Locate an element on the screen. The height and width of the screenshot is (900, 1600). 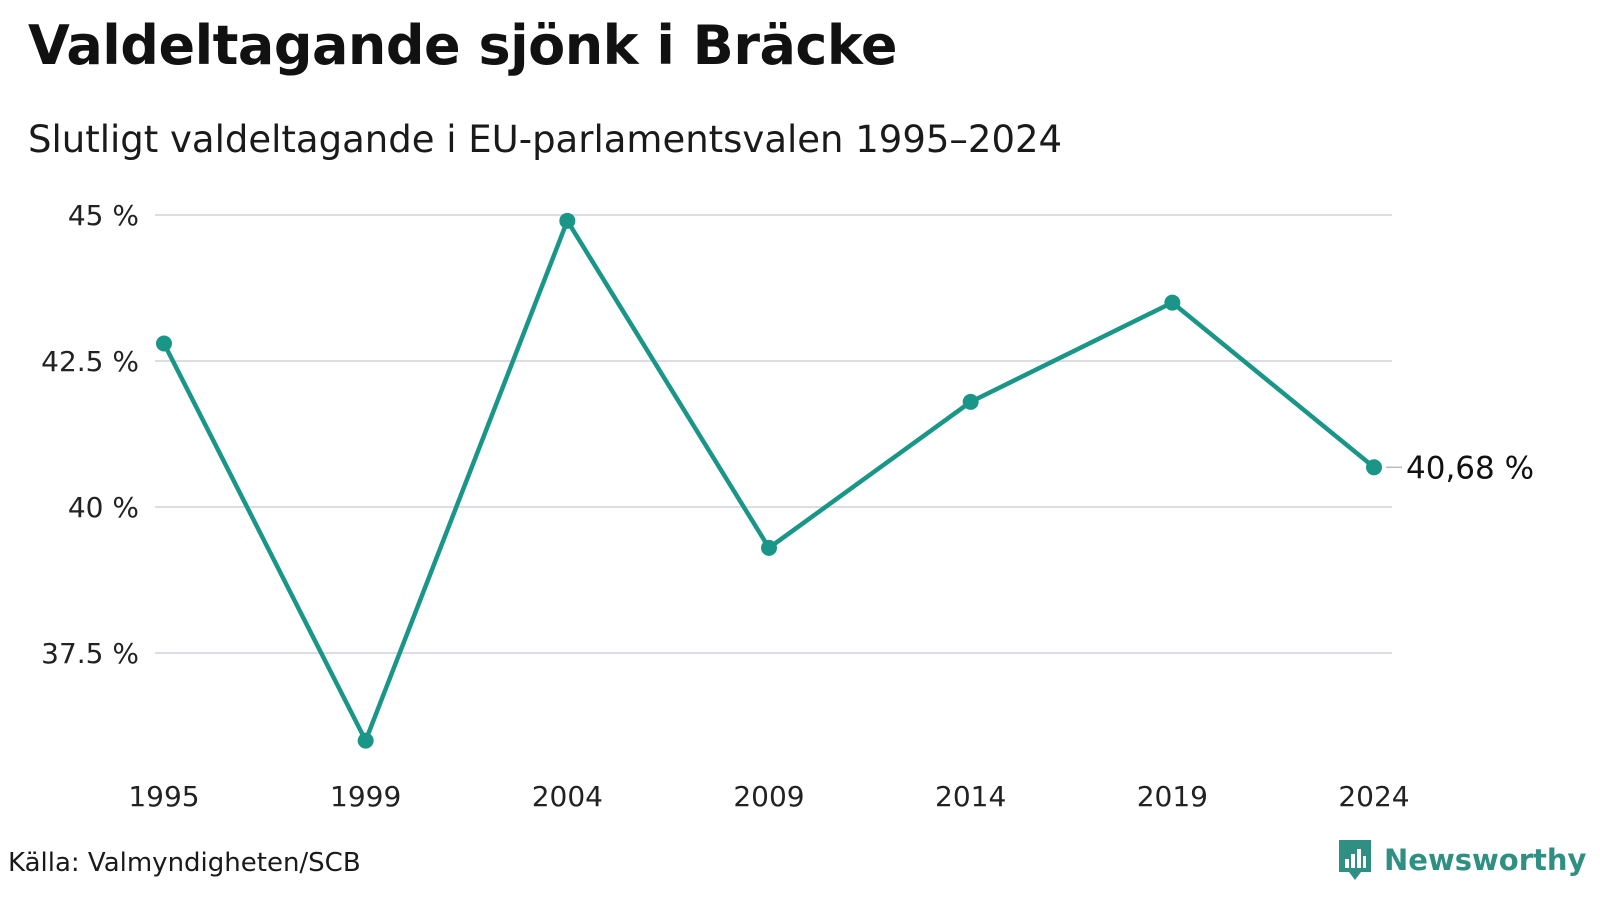
end-label-group: 40,68 % is located at coordinates (1460, 468).